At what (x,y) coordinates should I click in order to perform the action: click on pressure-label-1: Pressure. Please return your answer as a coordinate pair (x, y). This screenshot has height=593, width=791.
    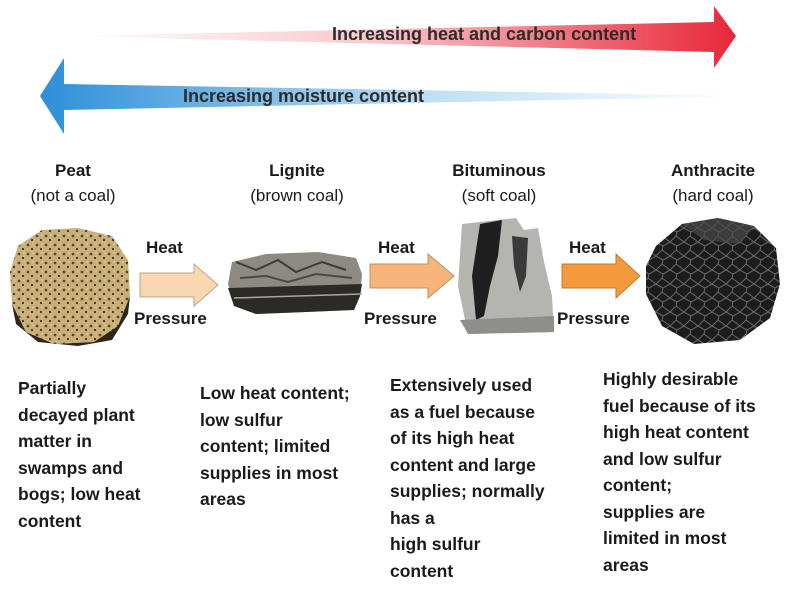
    Looking at the image, I should click on (170, 318).